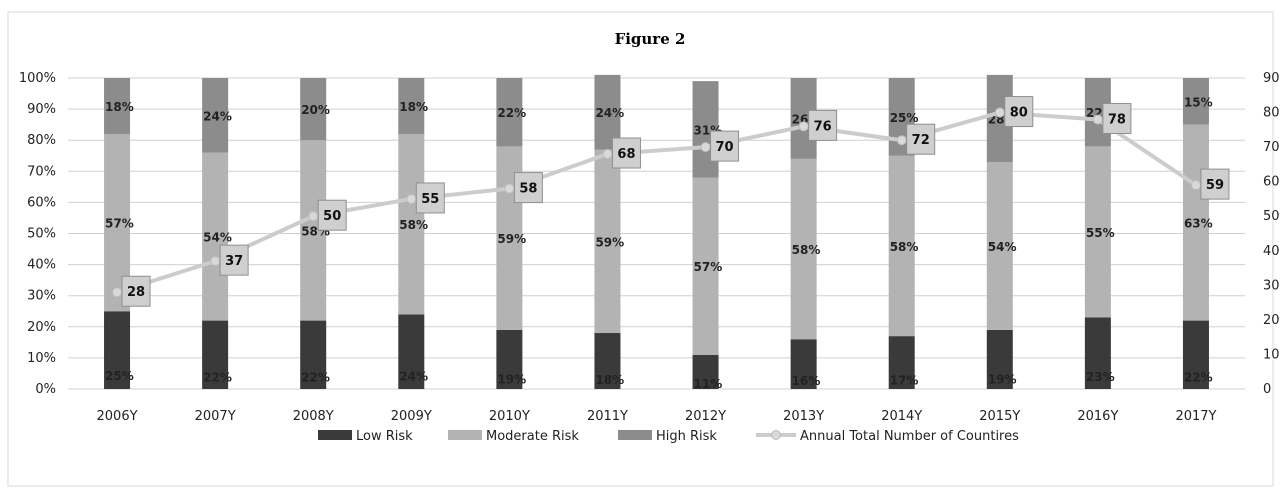 Image resolution: width=1281 pixels, height=491 pixels. Describe the element at coordinates (806, 381) in the screenshot. I see `bar-data-label: 16%` at that location.